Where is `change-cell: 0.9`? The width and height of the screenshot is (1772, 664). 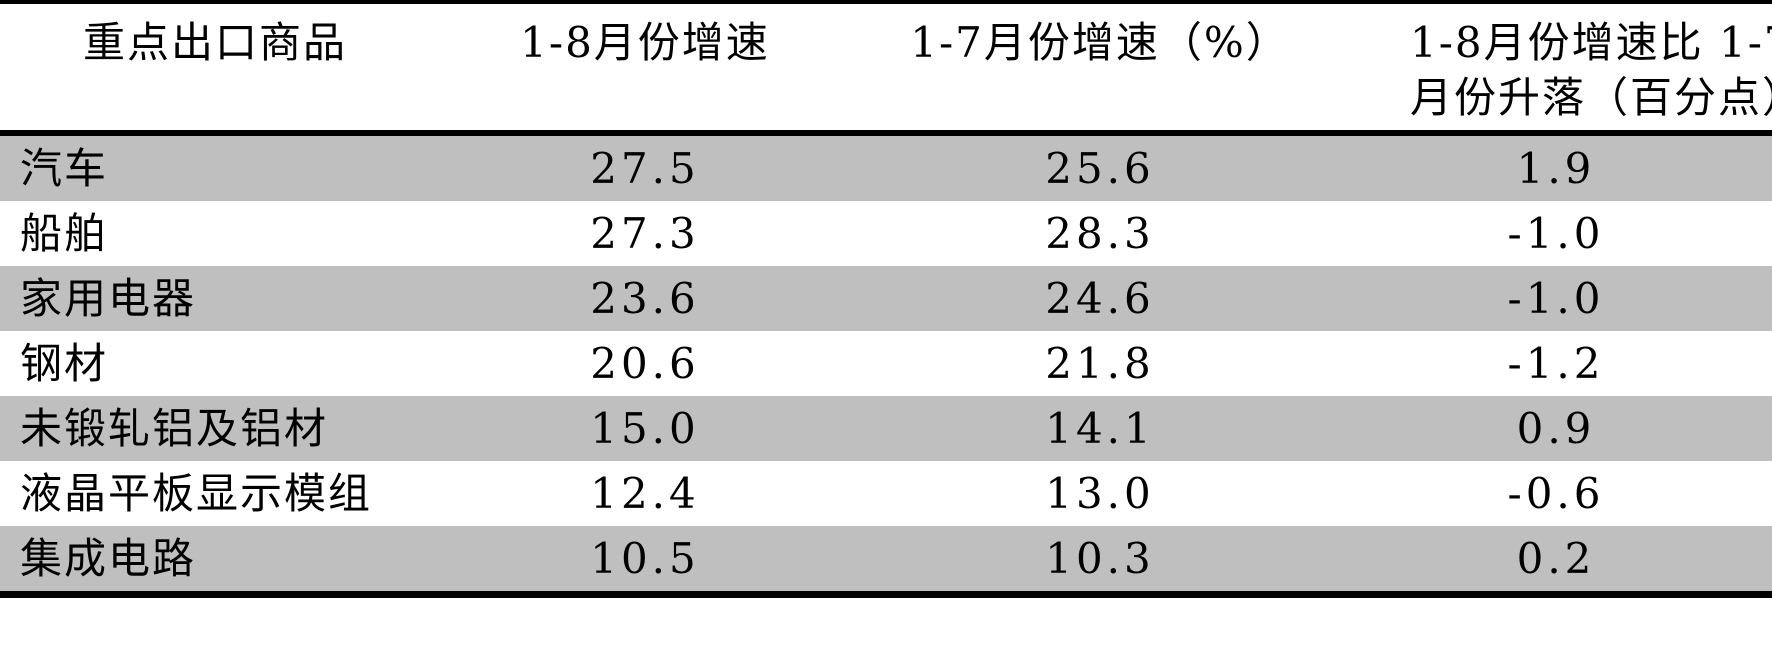 change-cell: 0.9 is located at coordinates (1556, 428).